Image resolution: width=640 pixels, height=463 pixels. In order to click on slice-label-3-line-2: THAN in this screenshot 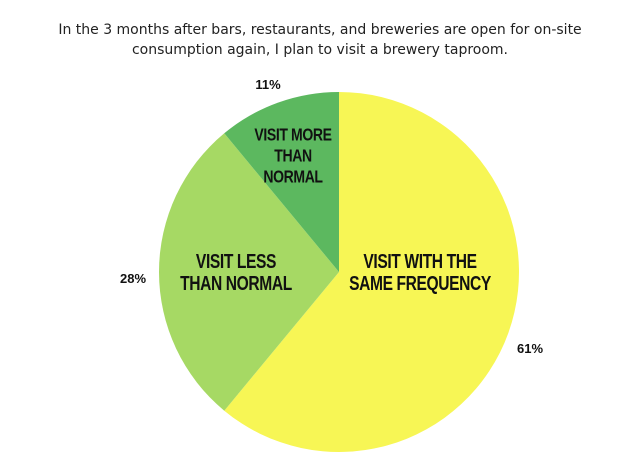, I will do `click(292, 156)`.